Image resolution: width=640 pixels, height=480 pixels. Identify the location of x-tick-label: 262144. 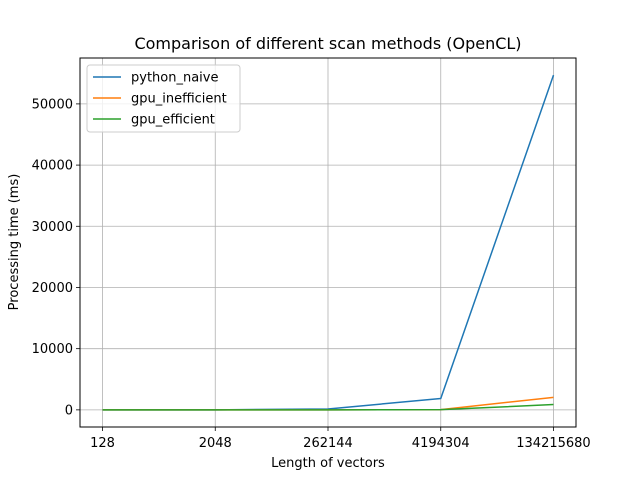
(328, 443).